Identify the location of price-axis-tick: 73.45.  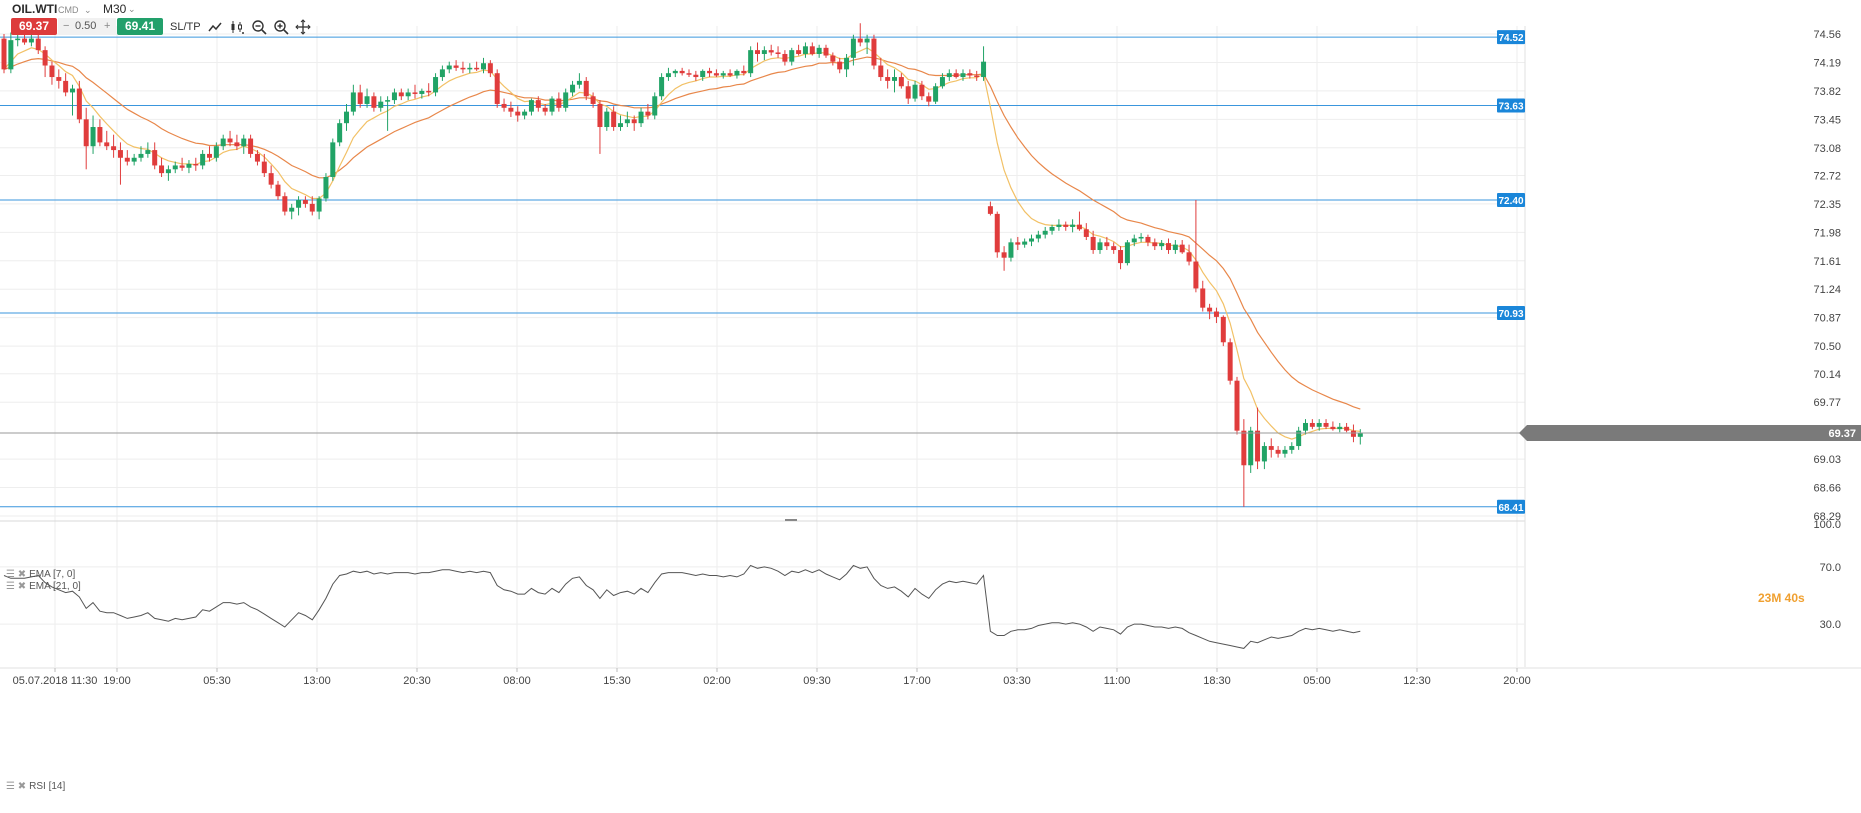
(1827, 120).